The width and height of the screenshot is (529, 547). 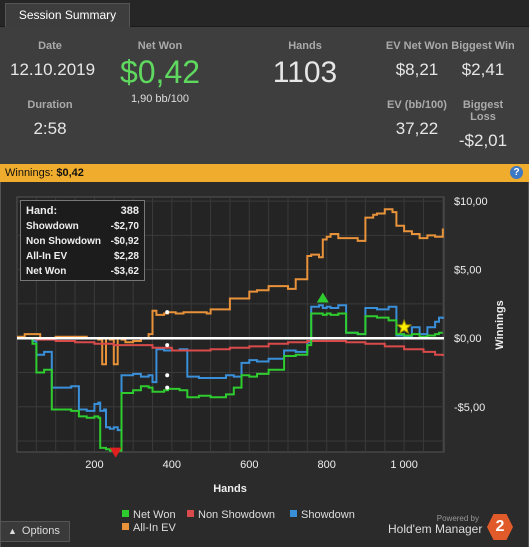 I want to click on biggest-loss-stat: Biggest Loss -$2,01, so click(x=483, y=125).